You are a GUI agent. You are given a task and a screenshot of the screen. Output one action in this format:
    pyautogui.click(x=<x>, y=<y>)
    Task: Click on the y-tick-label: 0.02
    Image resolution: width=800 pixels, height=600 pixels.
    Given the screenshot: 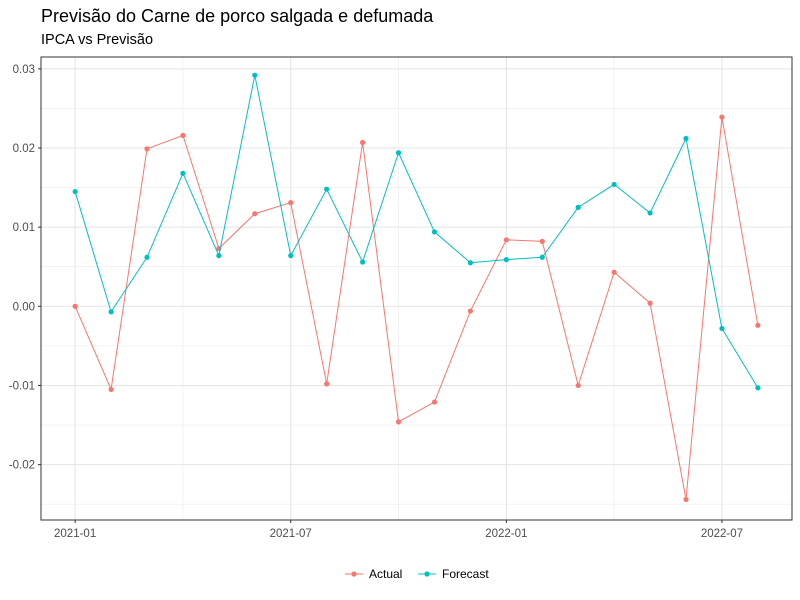 What is the action you would take?
    pyautogui.click(x=24, y=149)
    